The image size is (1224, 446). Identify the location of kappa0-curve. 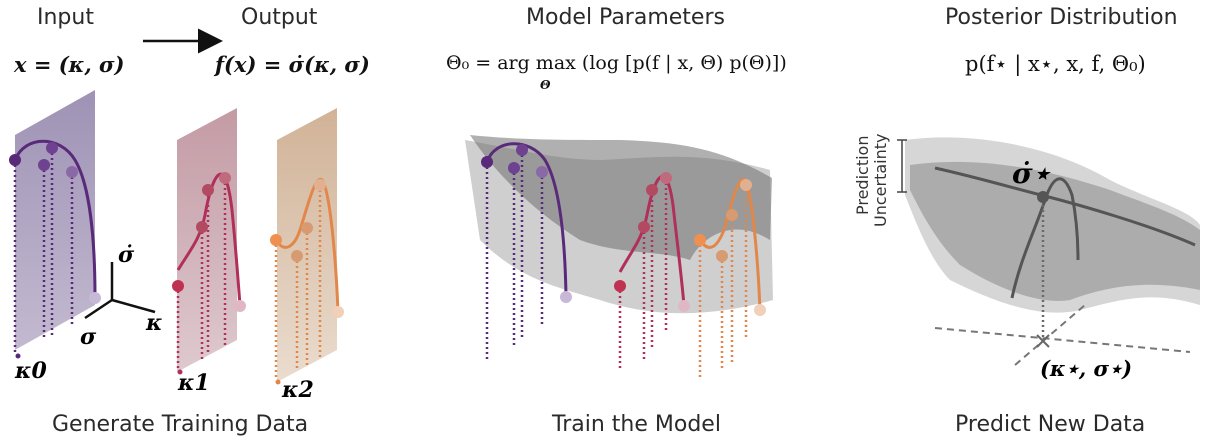
(55, 219).